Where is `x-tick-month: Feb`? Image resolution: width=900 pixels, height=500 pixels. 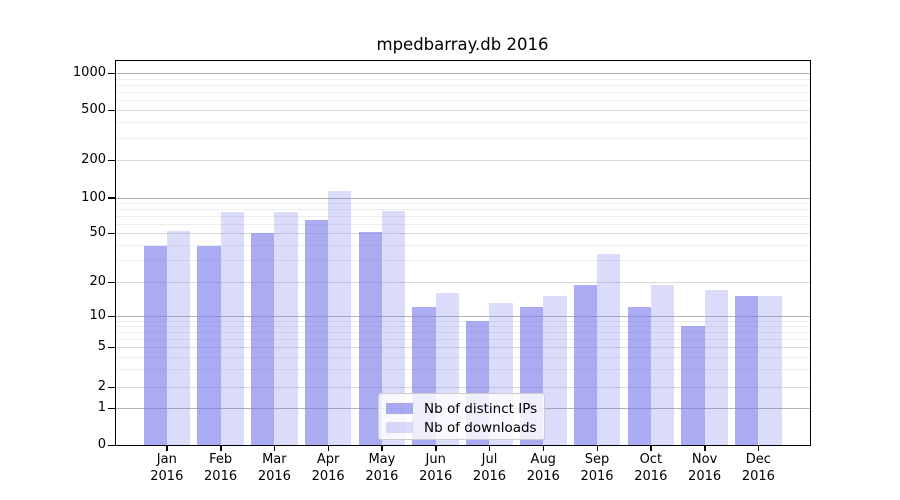
x-tick-month: Feb is located at coordinates (221, 459).